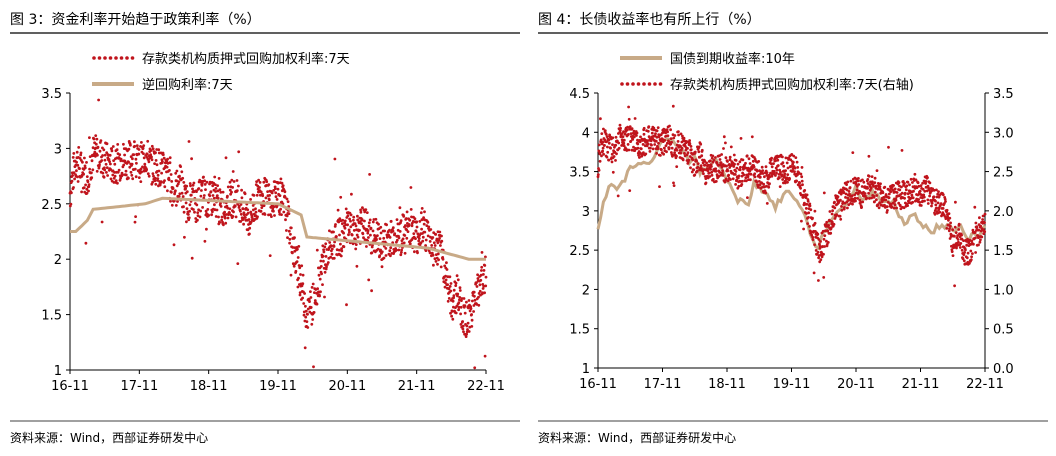 The height and width of the screenshot is (456, 1056). I want to click on source-note-left: 资料来源：Wind，西部证券研发中心, so click(109, 437).